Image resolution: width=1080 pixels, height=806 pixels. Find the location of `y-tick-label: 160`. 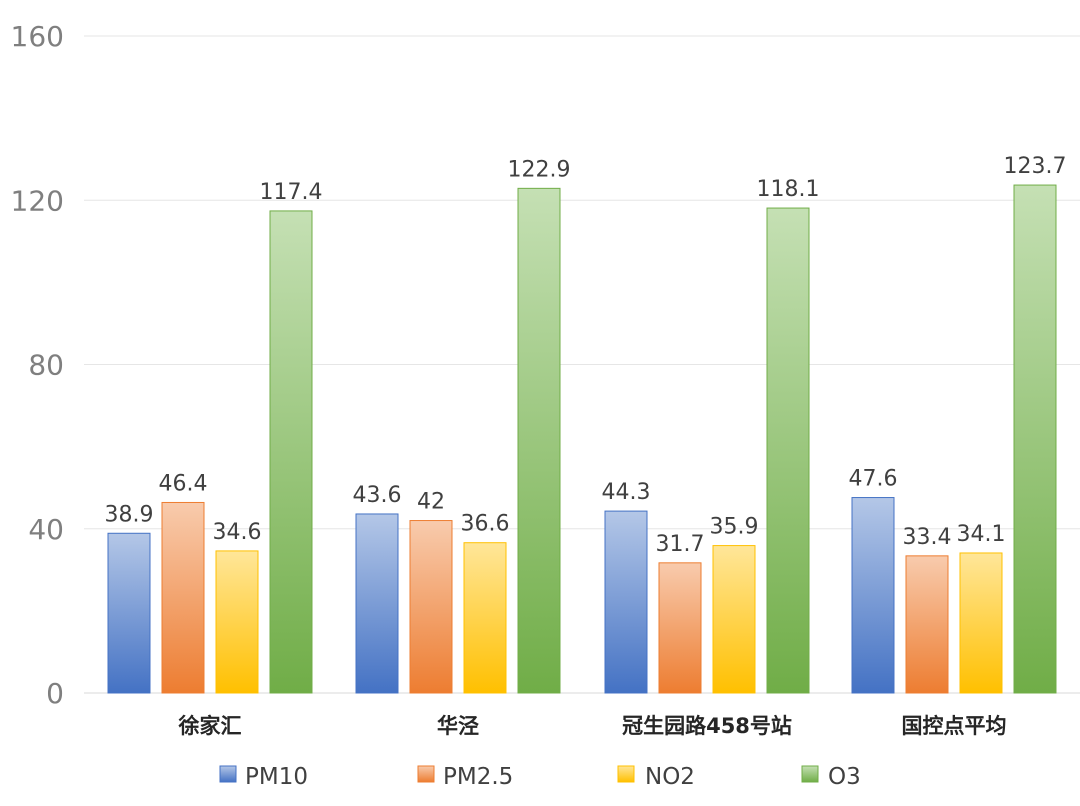

y-tick-label: 160 is located at coordinates (37, 36).